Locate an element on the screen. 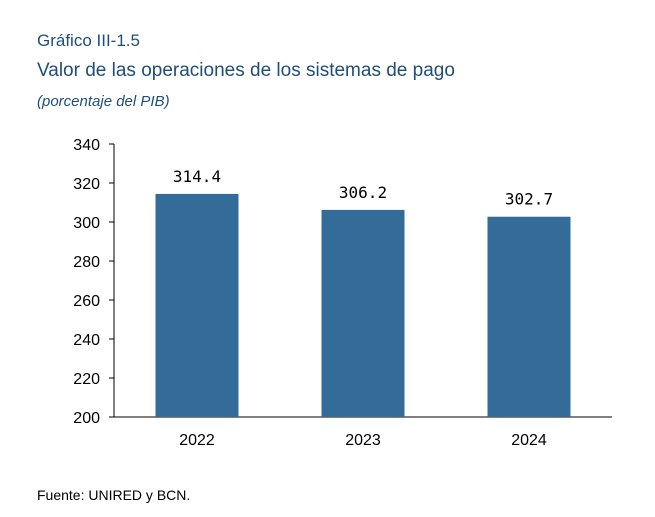 Image resolution: width=655 pixels, height=517 pixels. data-labels: 314.4 306.2 302.7 is located at coordinates (363, 188).